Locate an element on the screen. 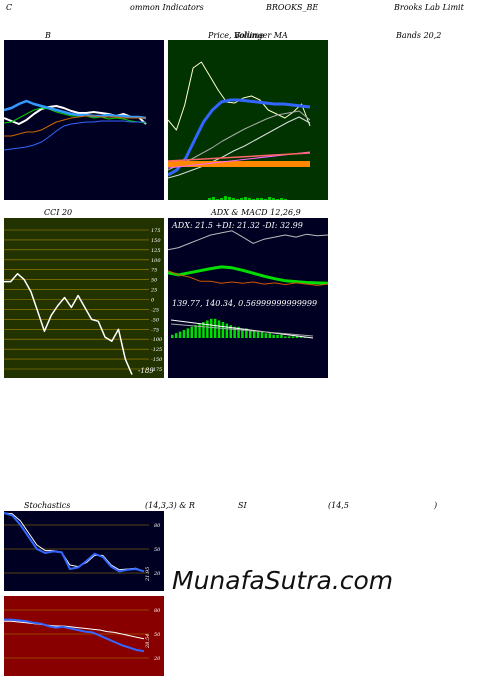 This screenshot has height=680, width=500. header-c: C is located at coordinates (9, 7).